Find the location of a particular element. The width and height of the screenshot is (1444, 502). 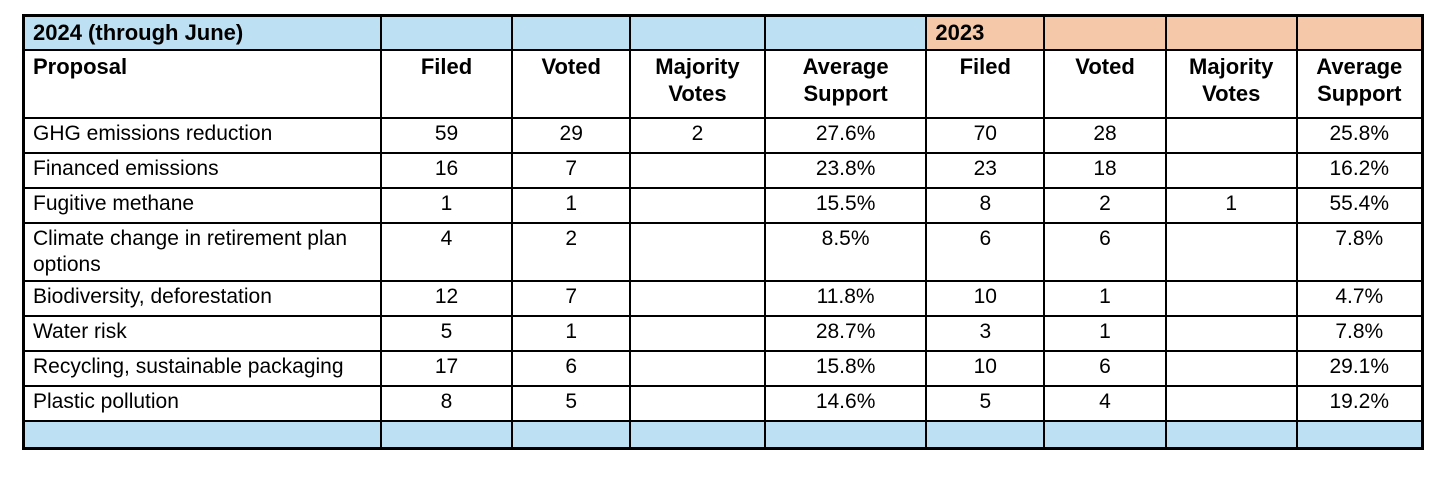

average-support-2023-cell: 16.2% is located at coordinates (1359, 170).